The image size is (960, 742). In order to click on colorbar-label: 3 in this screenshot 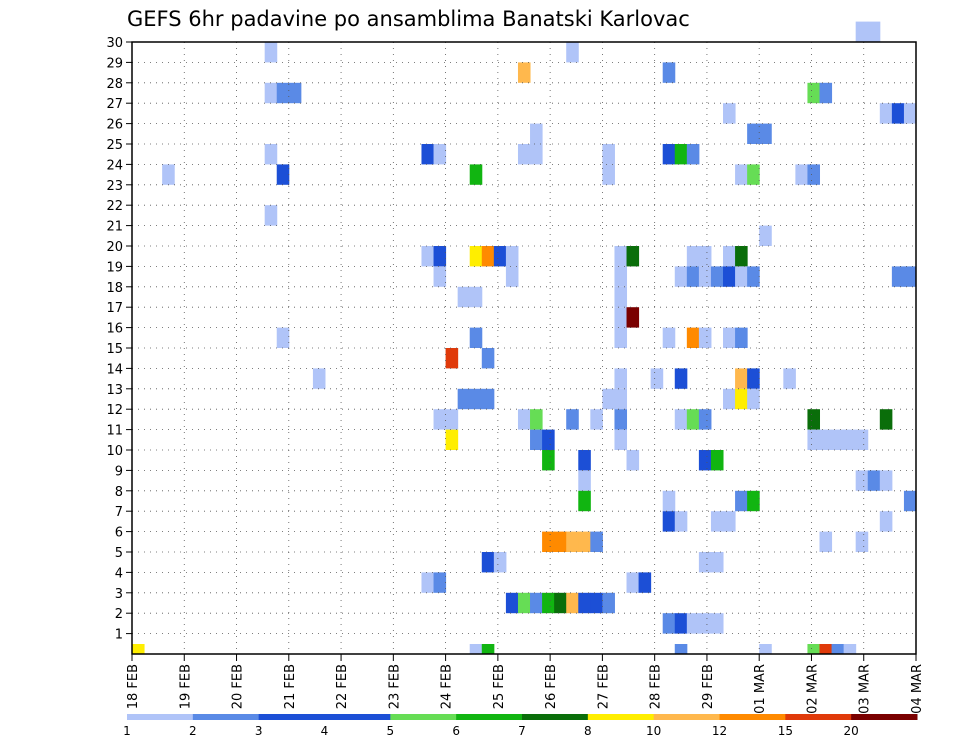, I will do `click(259, 731)`.